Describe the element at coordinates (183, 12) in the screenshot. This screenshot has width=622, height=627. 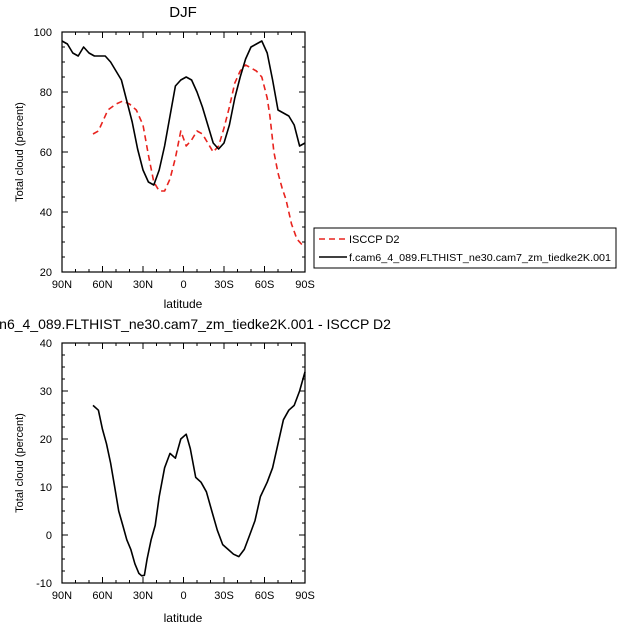
I see `chart-title: DJF` at that location.